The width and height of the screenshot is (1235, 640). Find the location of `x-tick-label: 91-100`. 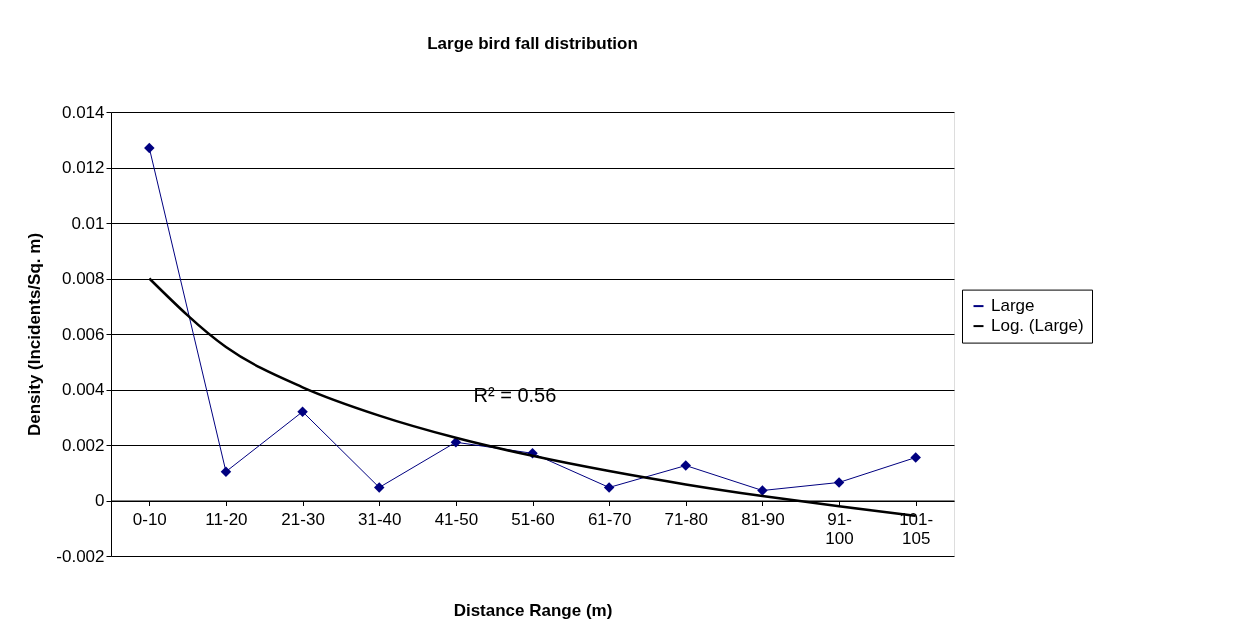

x-tick-label: 91-100 is located at coordinates (839, 529).